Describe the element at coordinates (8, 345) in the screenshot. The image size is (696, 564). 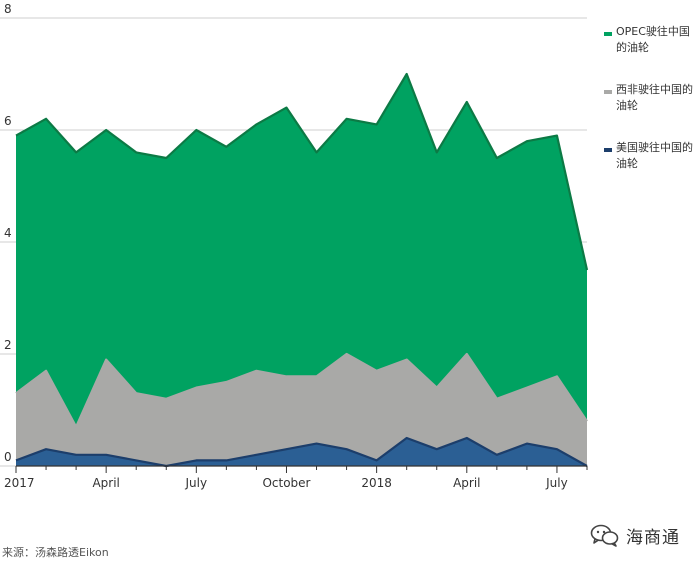
I see `y-tick-label: 2` at that location.